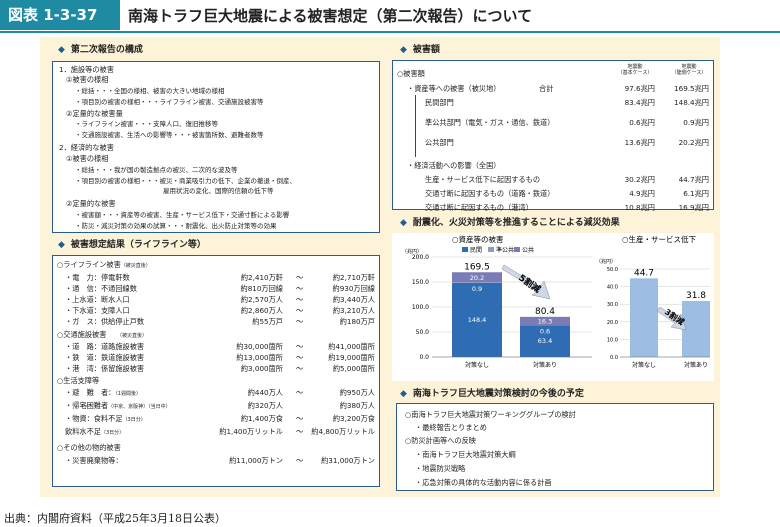 This screenshot has width=780, height=527. What do you see at coordinates (357, 321) in the screenshot?
I see `lifeline-value-b: 約180万戸` at bounding box center [357, 321].